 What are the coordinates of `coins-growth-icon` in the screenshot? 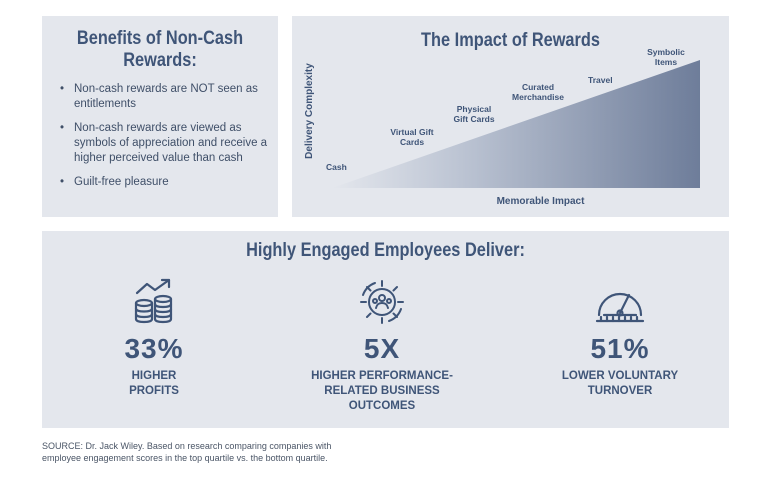 It's located at (153, 301).